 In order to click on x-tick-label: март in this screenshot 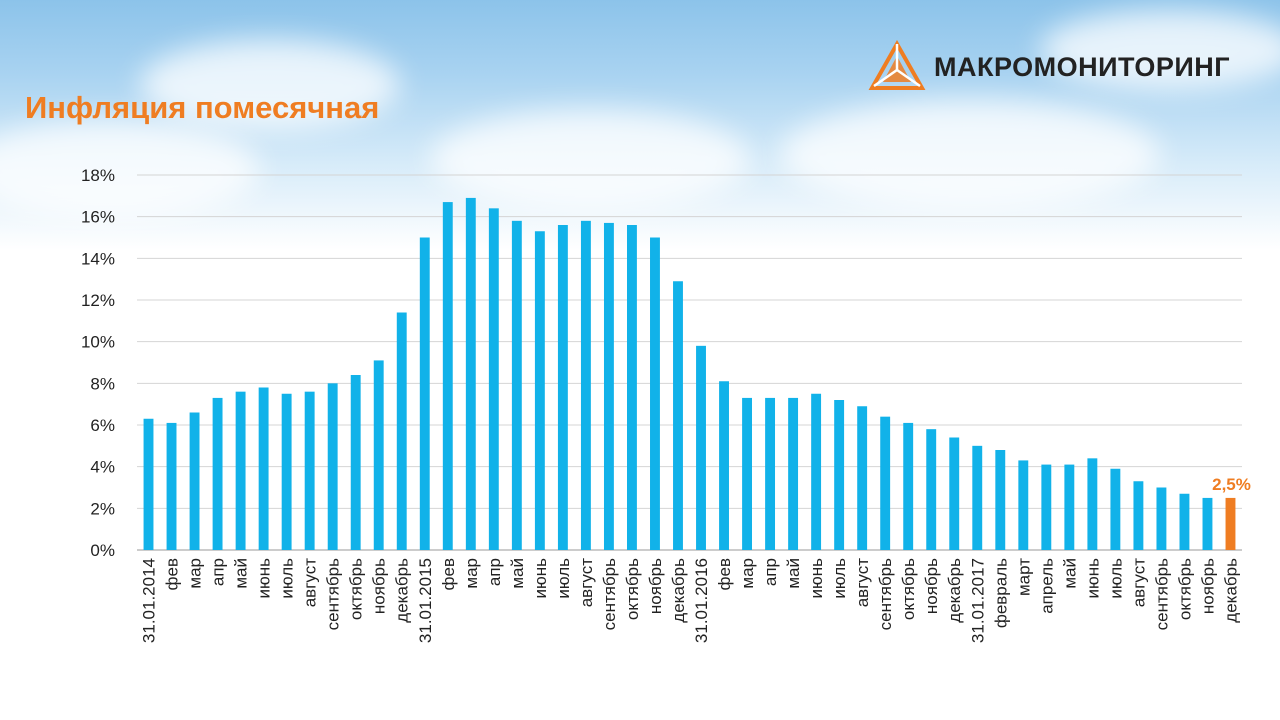, I will do `click(1023, 577)`.